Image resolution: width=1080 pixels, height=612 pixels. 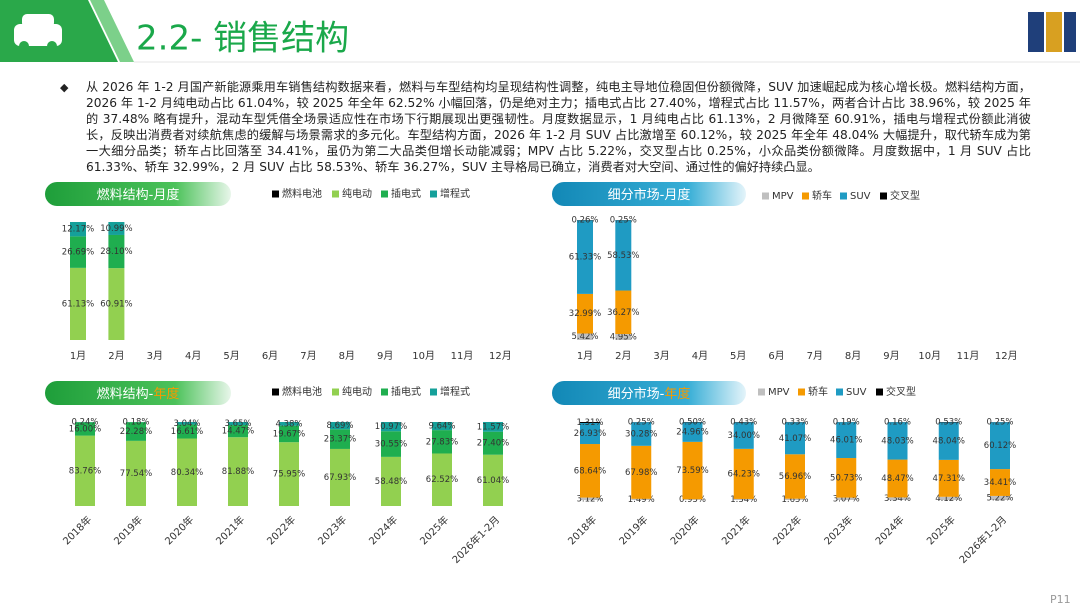 I want to click on data-label: 11.57%, so click(x=493, y=427).